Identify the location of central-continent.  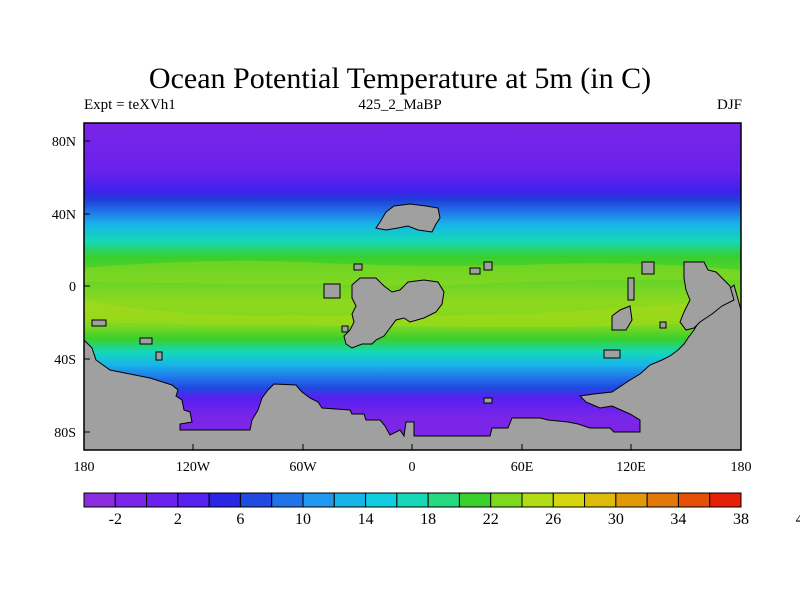
(394, 313).